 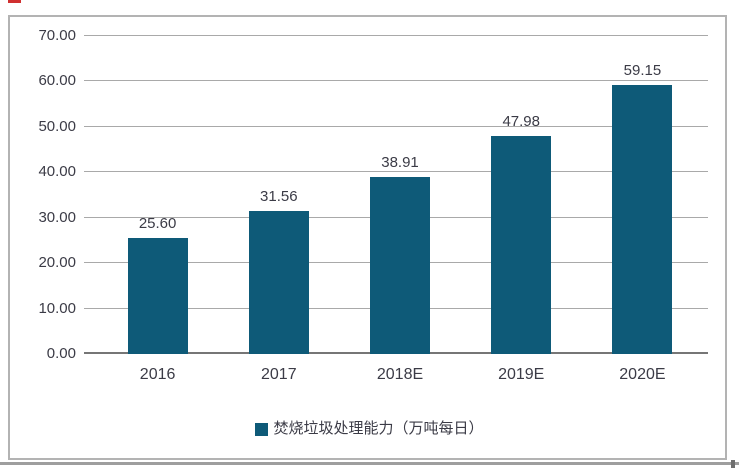 What do you see at coordinates (61, 353) in the screenshot?
I see `y-axis-tick-label: 0.00` at bounding box center [61, 353].